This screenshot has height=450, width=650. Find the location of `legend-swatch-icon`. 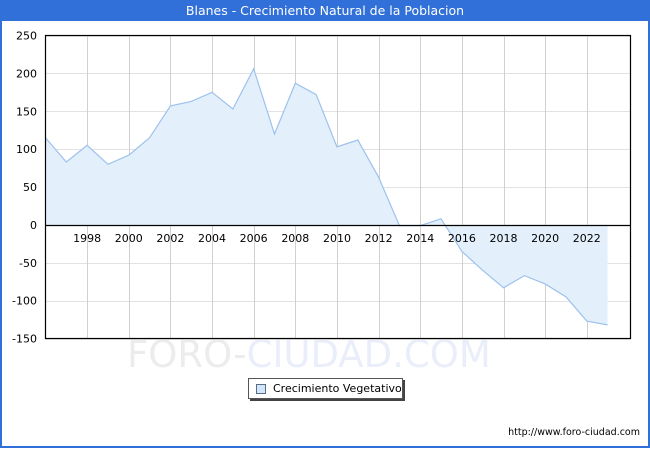

legend-swatch-icon is located at coordinates (261, 389).